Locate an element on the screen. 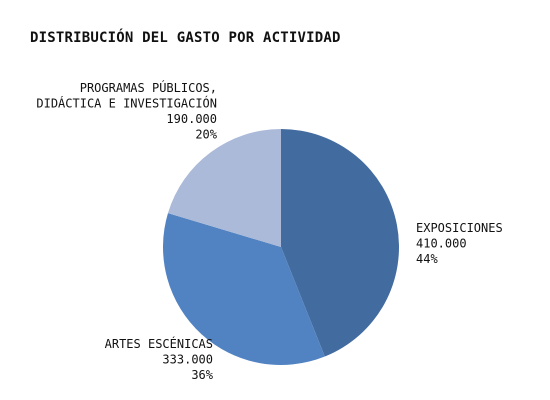 This screenshot has height=400, width=550. slice-label-2-line-1: ARTES ESCÉNICAS is located at coordinates (159, 343).